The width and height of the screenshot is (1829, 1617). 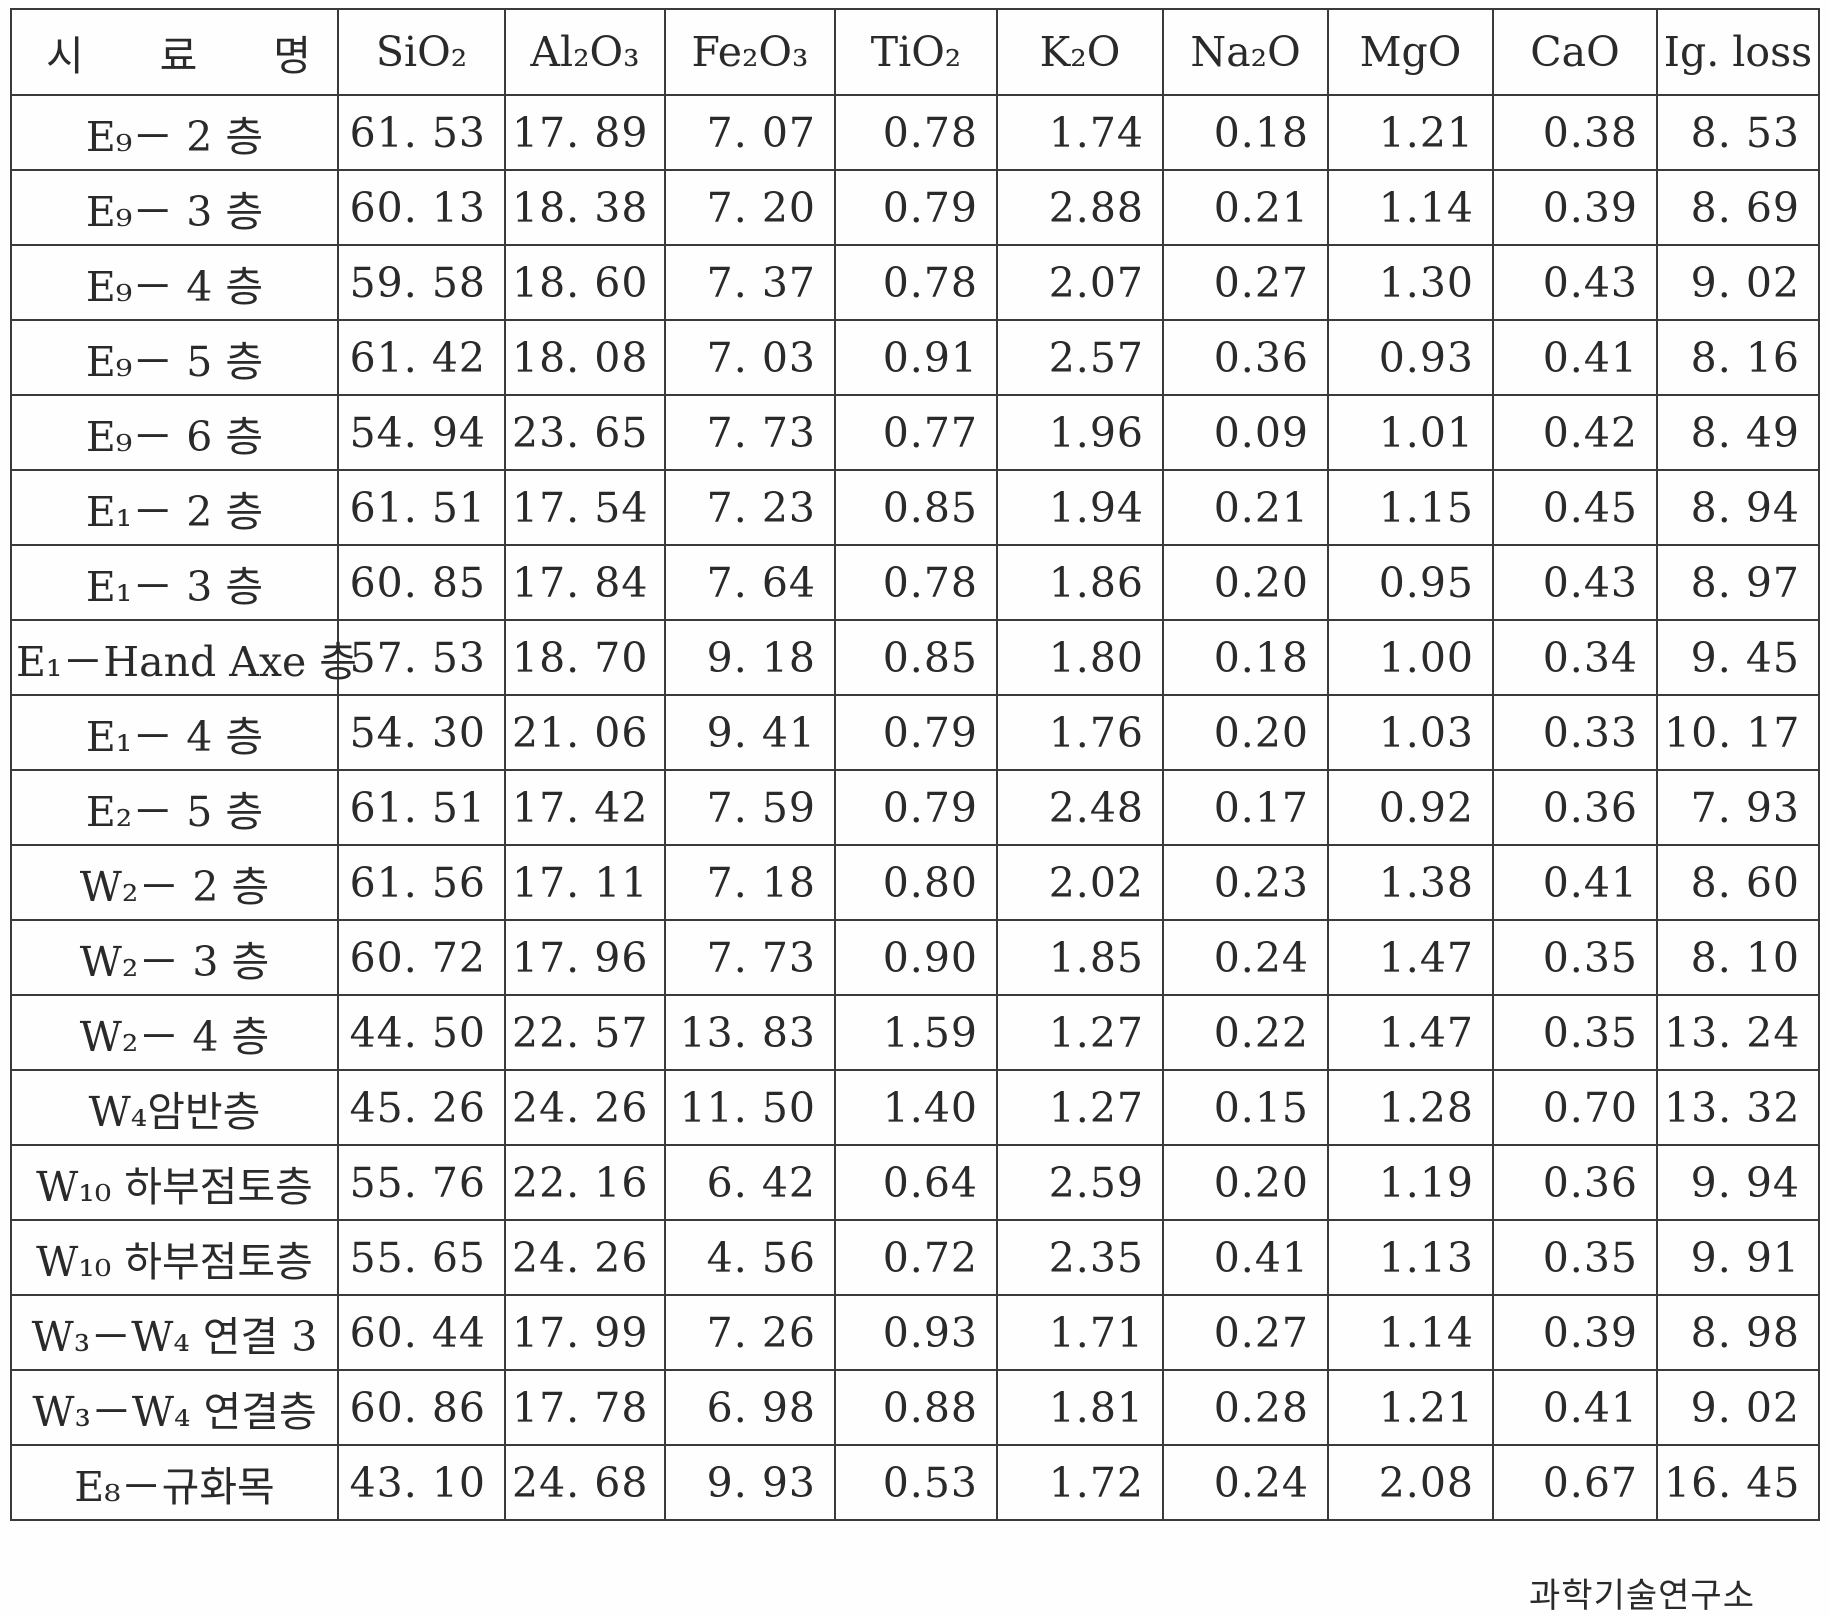 I want to click on value-cell: 0.34, so click(x=1575, y=657).